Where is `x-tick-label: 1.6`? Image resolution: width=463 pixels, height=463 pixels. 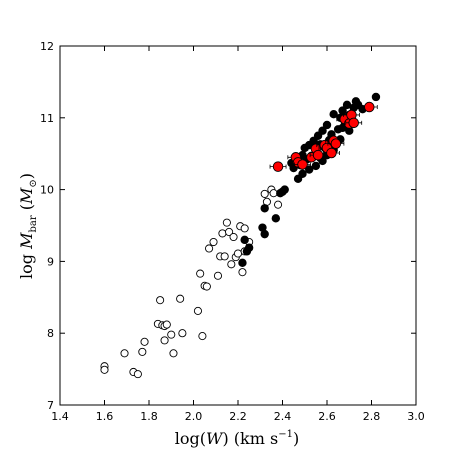
x-tick-label: 1.6 is located at coordinates (105, 416).